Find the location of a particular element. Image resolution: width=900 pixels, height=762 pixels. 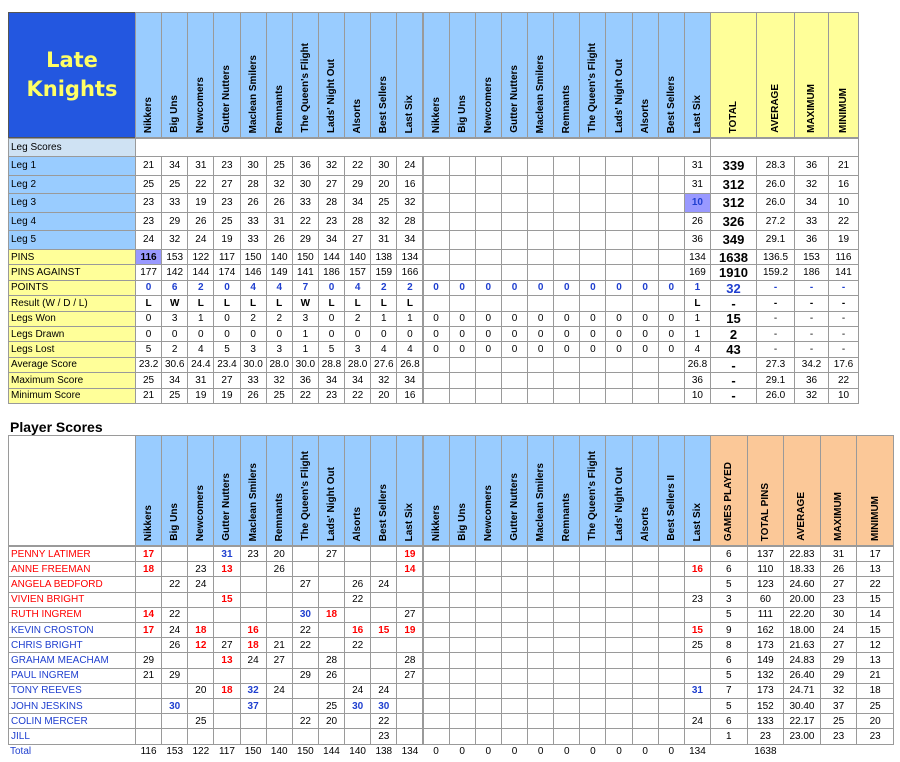

table-cell: 23.4 is located at coordinates (227, 365).